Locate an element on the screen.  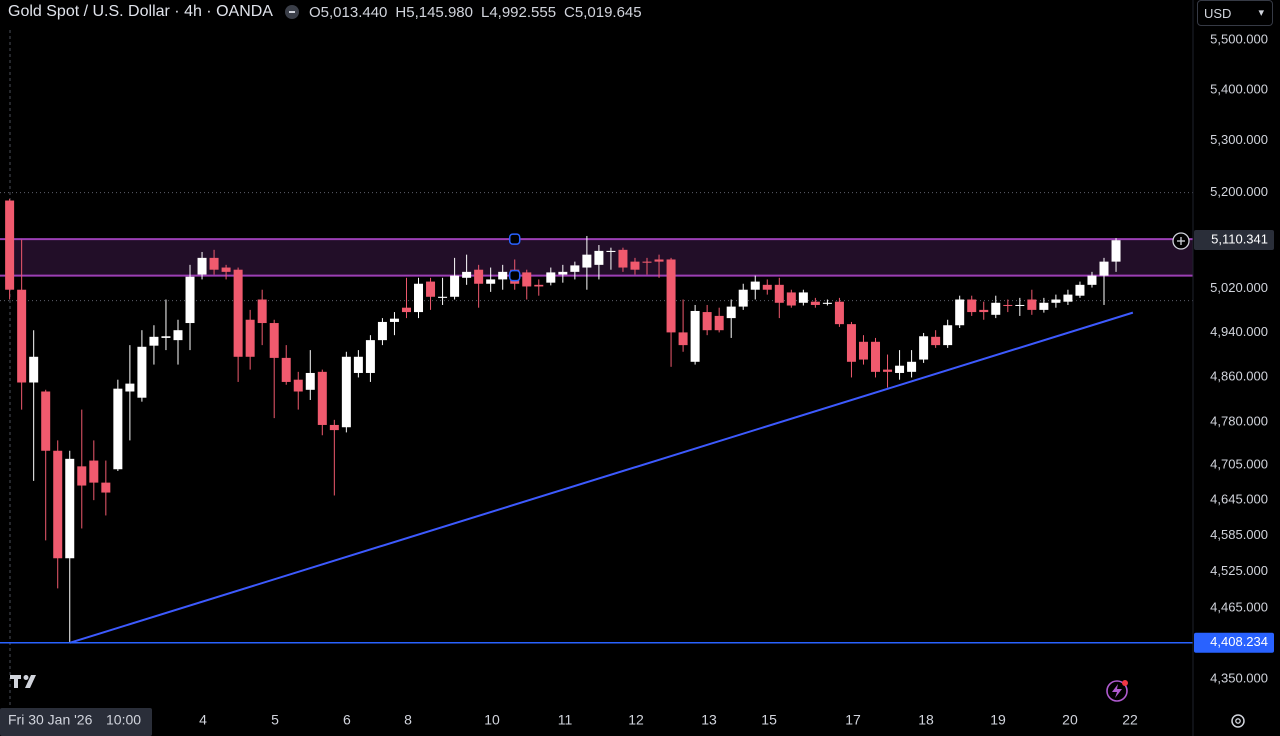
ohlc-legend: O5,013.440 H5,145.980 L4,992.555 C5,019.645 is located at coordinates (479, 12).